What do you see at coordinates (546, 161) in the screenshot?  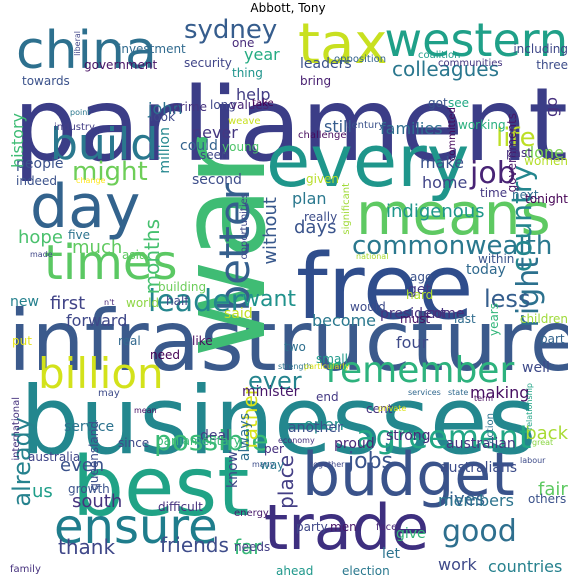 I see `word-women: women` at bounding box center [546, 161].